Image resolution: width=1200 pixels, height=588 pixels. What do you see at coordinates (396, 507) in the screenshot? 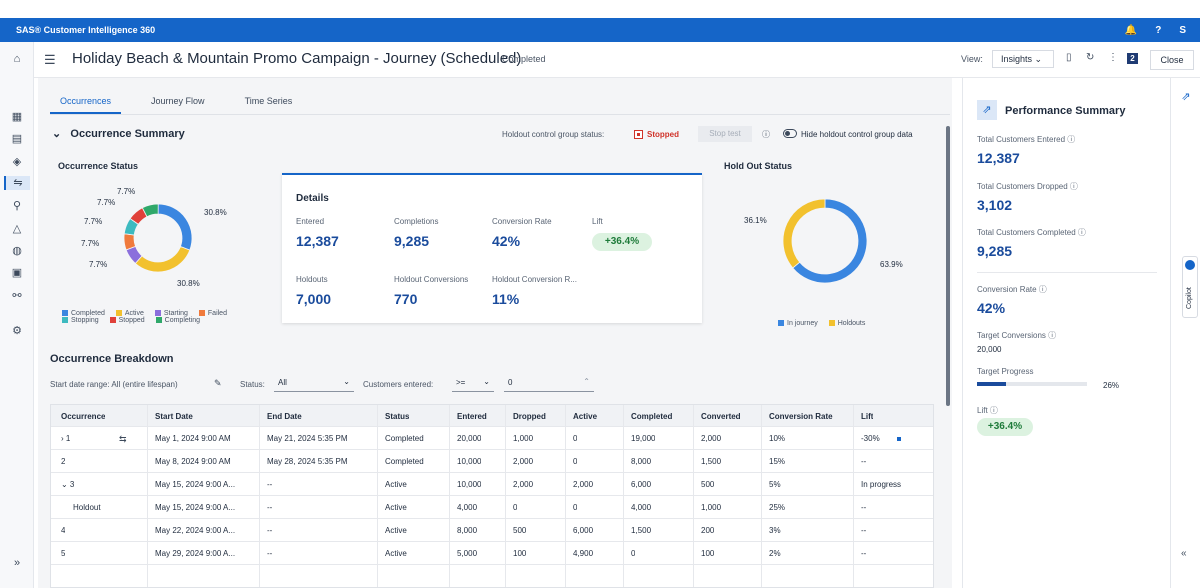
I see `table-cell: Active` at bounding box center [396, 507].